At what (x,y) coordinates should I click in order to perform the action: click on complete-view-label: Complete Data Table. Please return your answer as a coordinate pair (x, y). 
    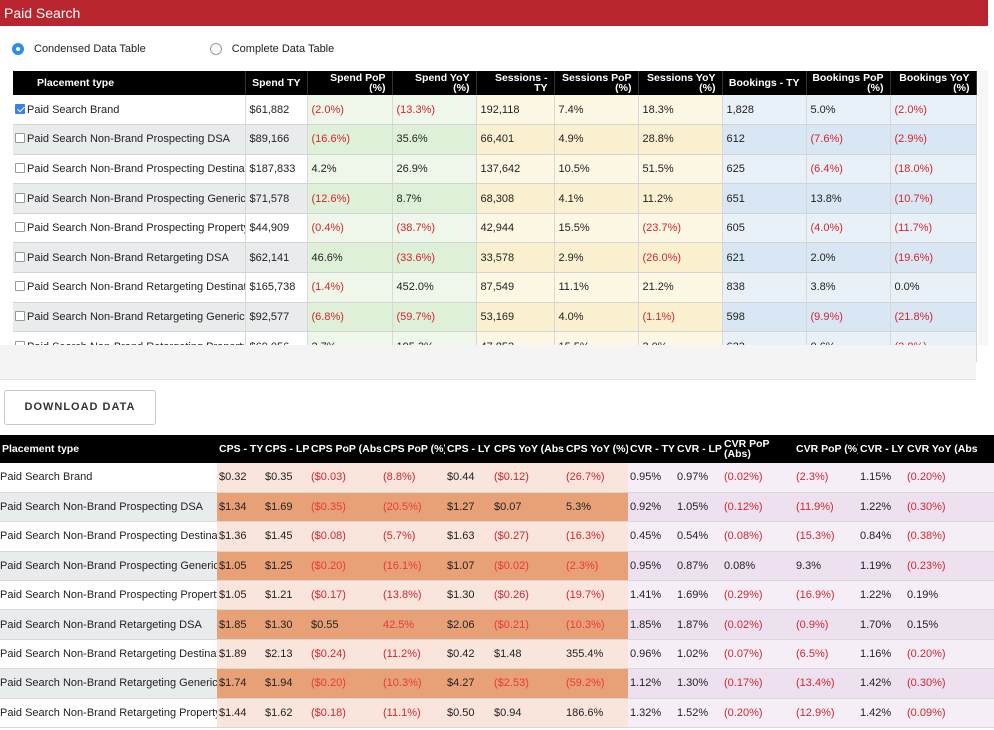
    Looking at the image, I should click on (283, 49).